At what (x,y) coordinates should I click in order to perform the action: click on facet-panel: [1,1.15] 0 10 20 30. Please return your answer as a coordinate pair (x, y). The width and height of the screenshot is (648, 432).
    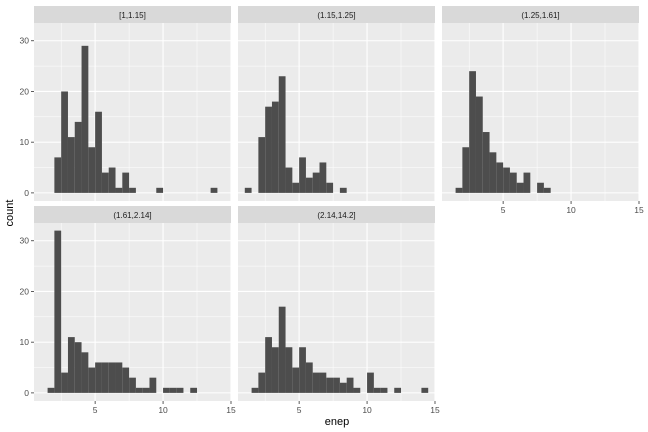
    Looking at the image, I should click on (126, 103).